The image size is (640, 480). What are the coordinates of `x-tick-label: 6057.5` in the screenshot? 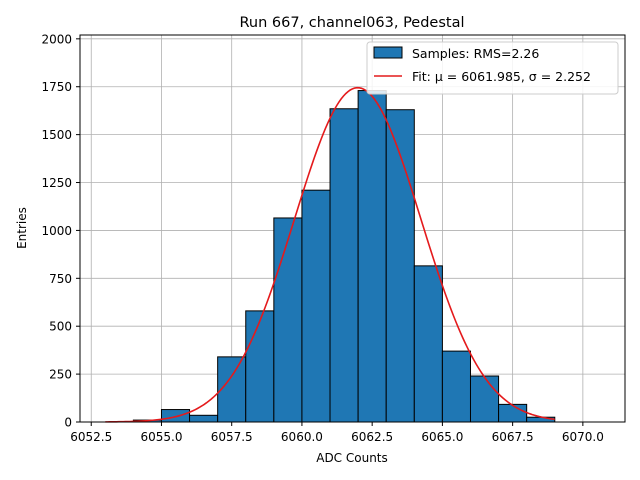 It's located at (232, 437).